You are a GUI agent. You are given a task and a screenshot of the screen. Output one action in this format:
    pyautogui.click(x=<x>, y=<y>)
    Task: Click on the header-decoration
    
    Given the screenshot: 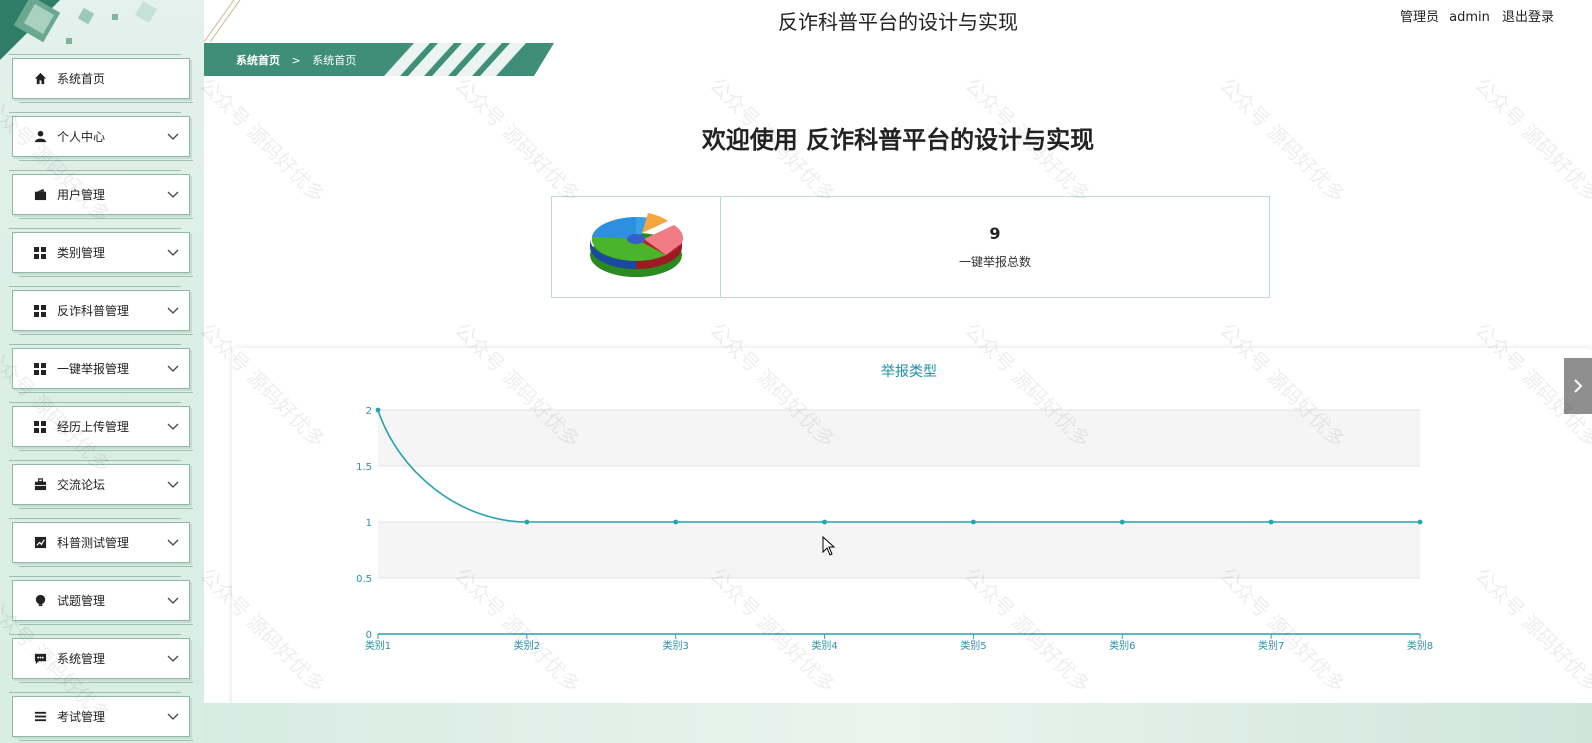 What is the action you would take?
    pyautogui.click(x=222, y=21)
    